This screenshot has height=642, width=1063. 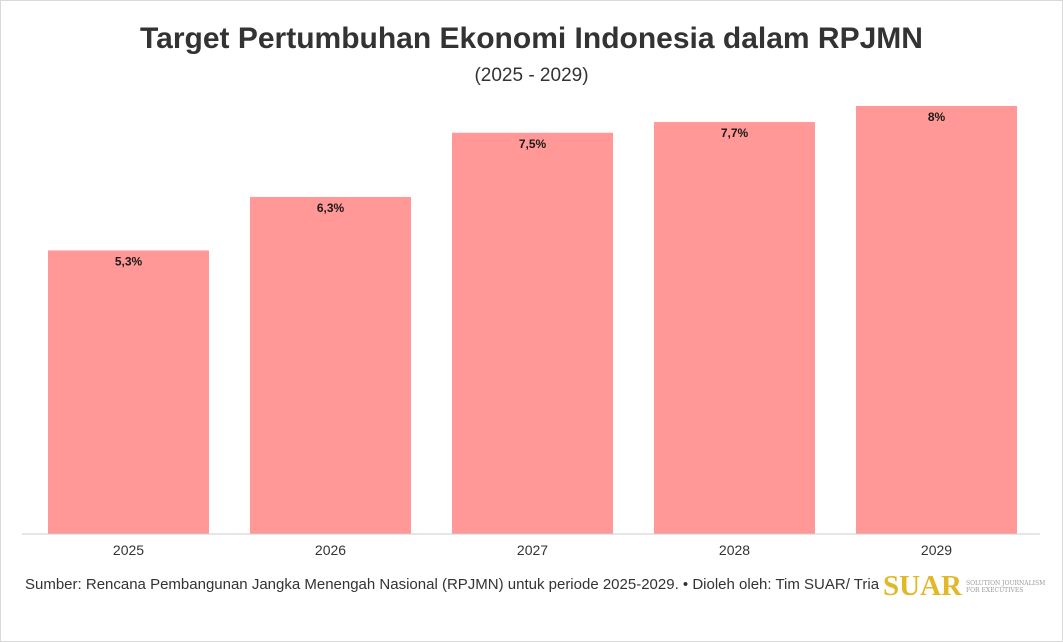 I want to click on bar-2028, so click(x=734, y=328).